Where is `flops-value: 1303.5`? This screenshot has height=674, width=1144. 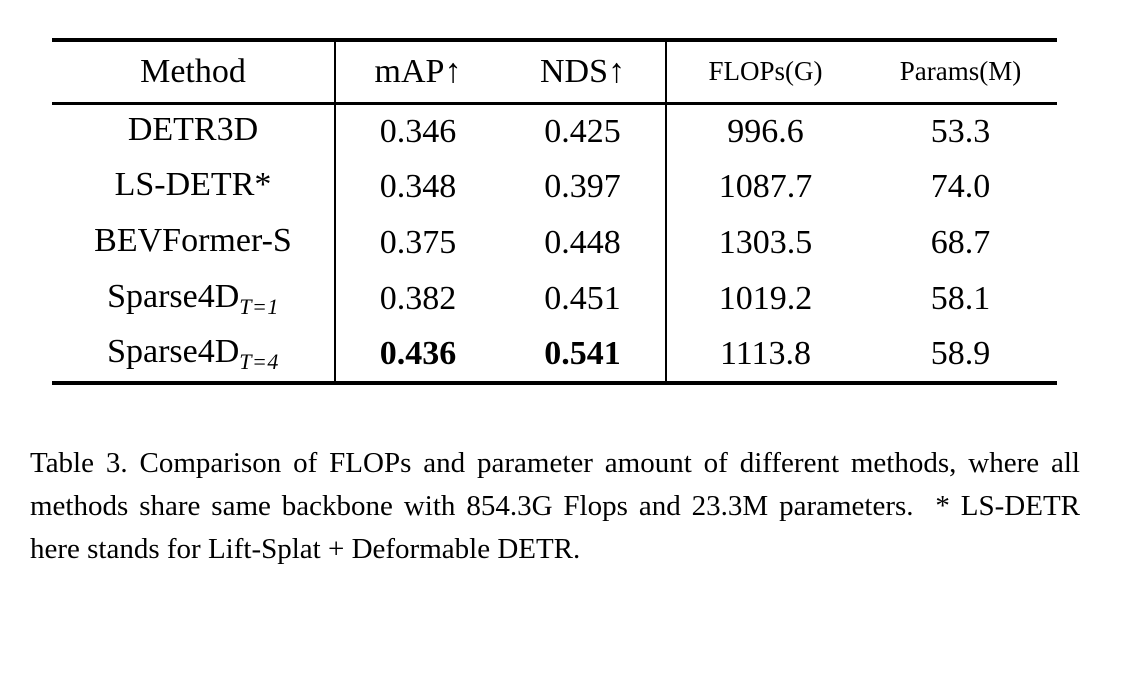
flops-value: 1303.5 is located at coordinates (765, 242).